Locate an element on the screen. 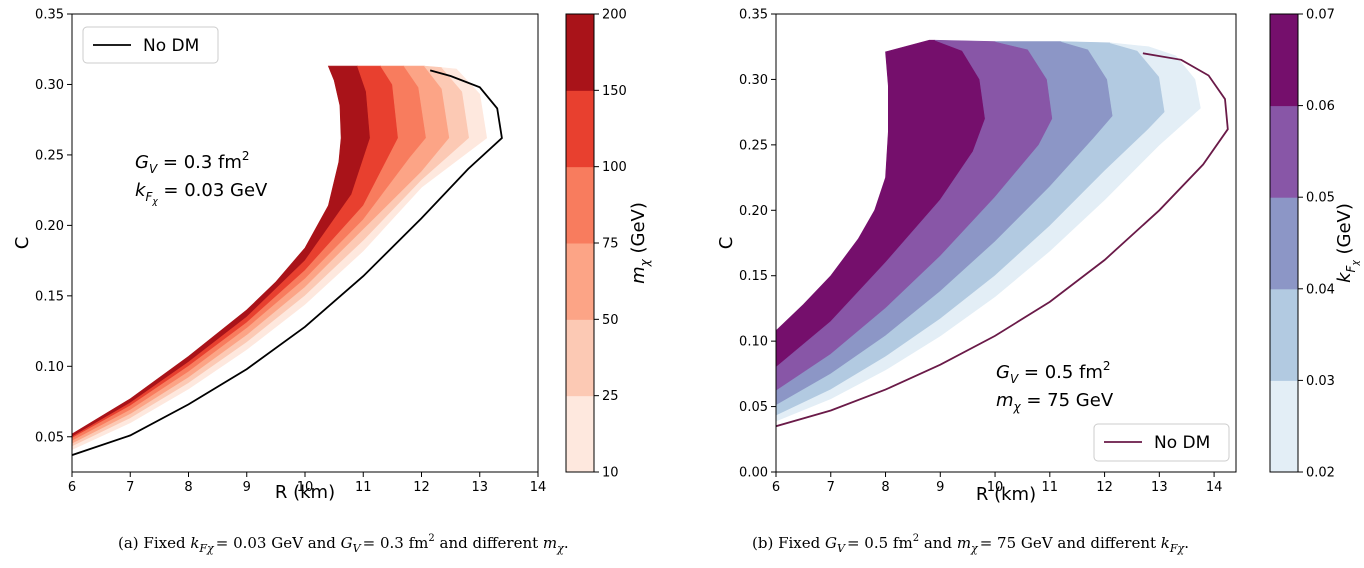  annotation-gv: GV = 0.3 fm2 is located at coordinates (192, 162).